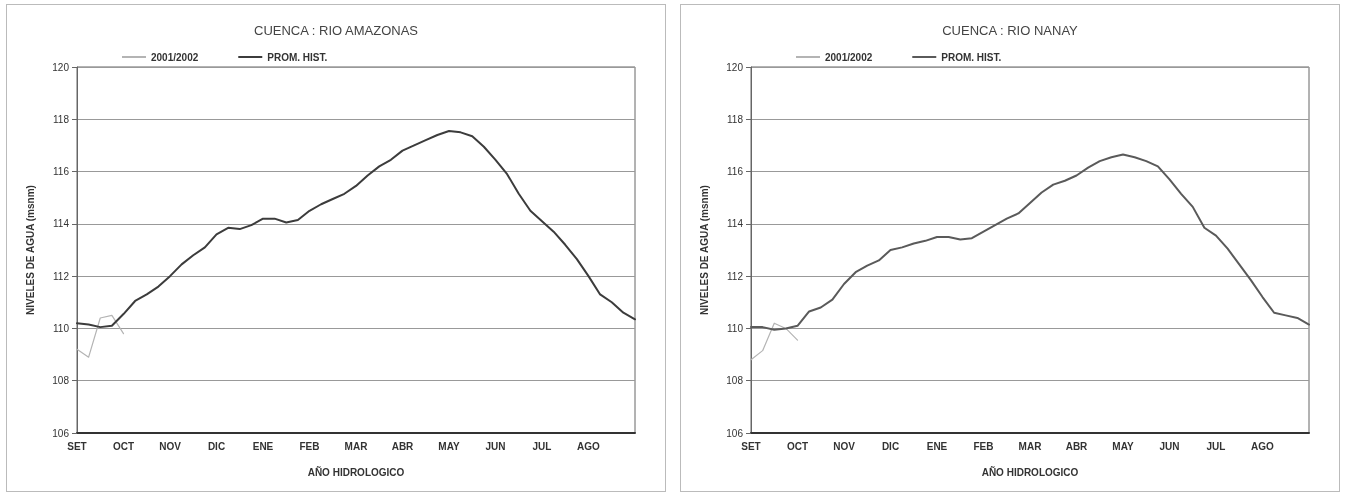 The width and height of the screenshot is (1356, 501). Describe the element at coordinates (1010, 30) in the screenshot. I see `chart-title: CUENCA : RIO NANAY` at that location.